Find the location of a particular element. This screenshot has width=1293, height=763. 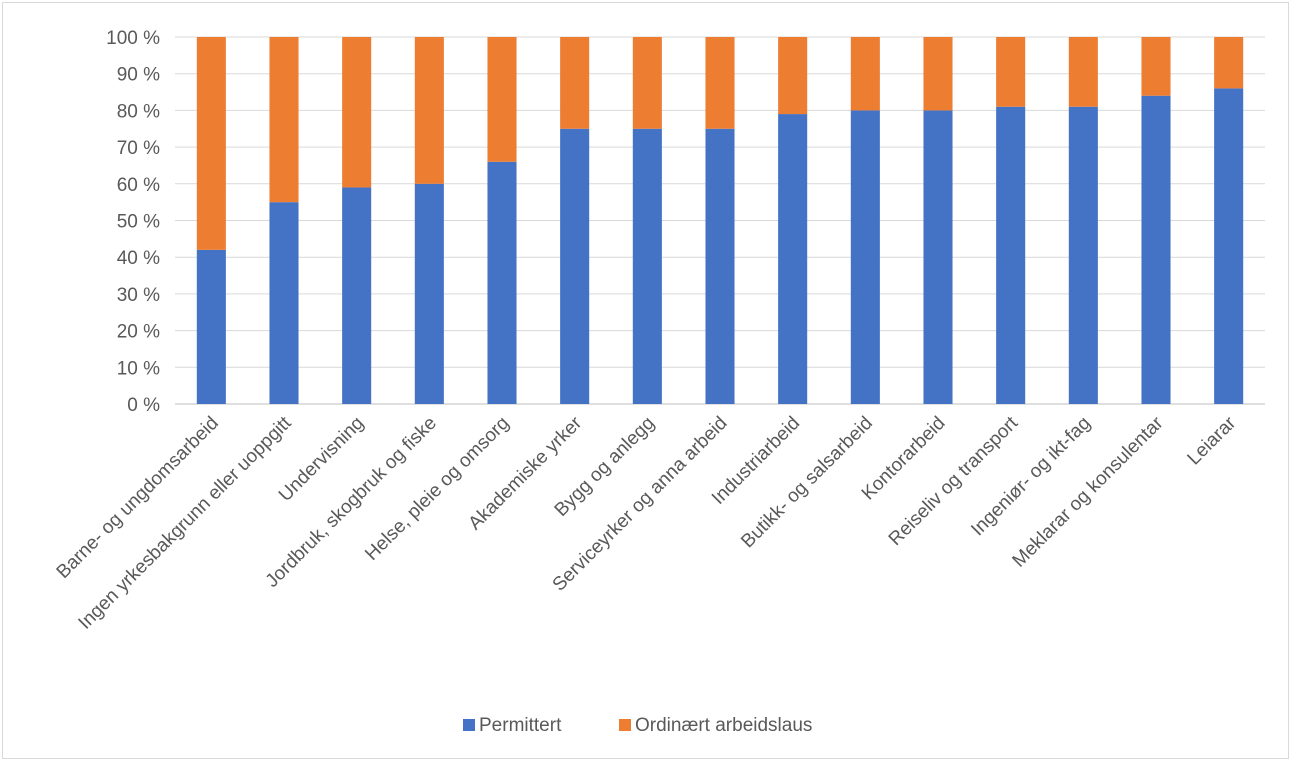

x-category-label: Reiseliv og transport is located at coordinates (954, 481).